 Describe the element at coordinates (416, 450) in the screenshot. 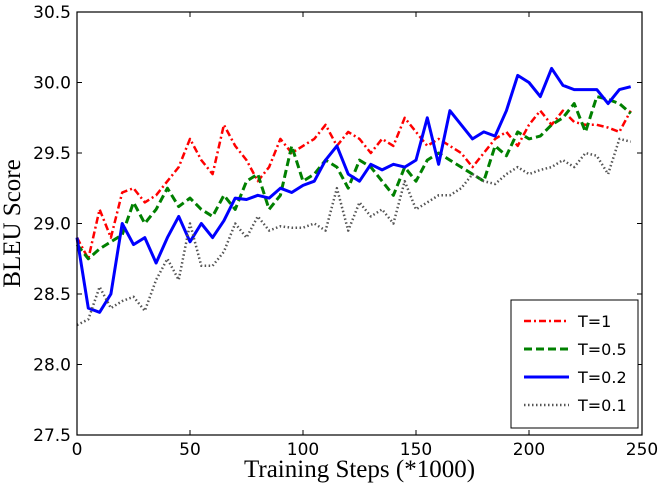

I see `x-tick-label: 150` at that location.